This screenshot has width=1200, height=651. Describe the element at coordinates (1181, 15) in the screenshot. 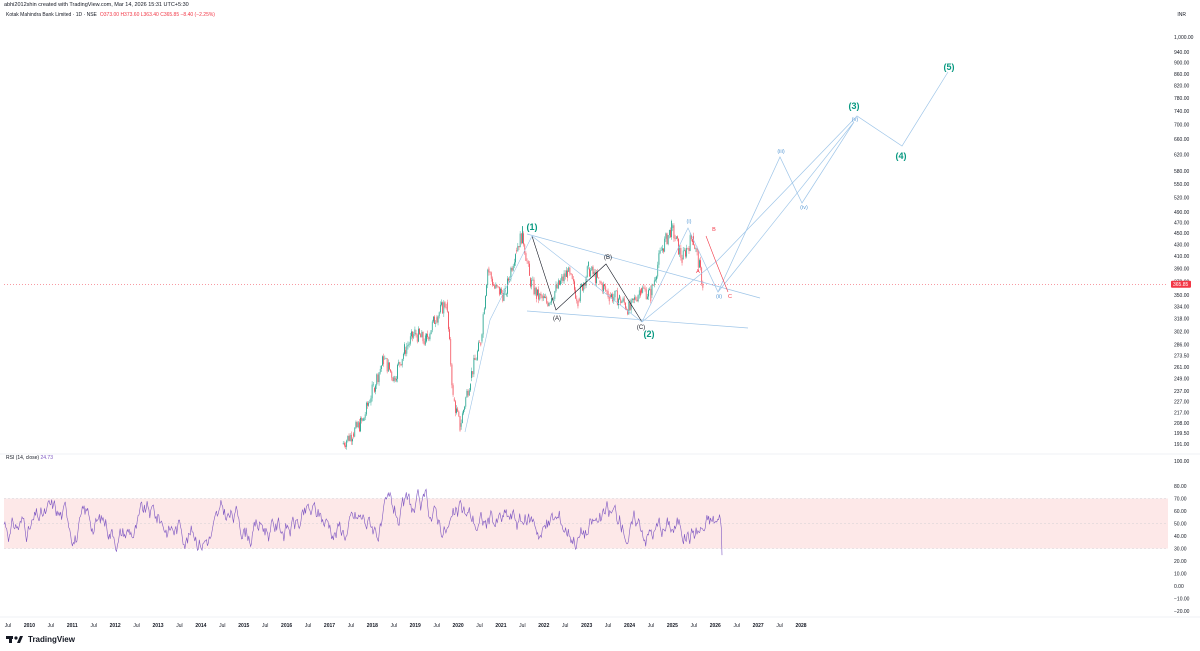

I see `currency-label: INR` at that location.